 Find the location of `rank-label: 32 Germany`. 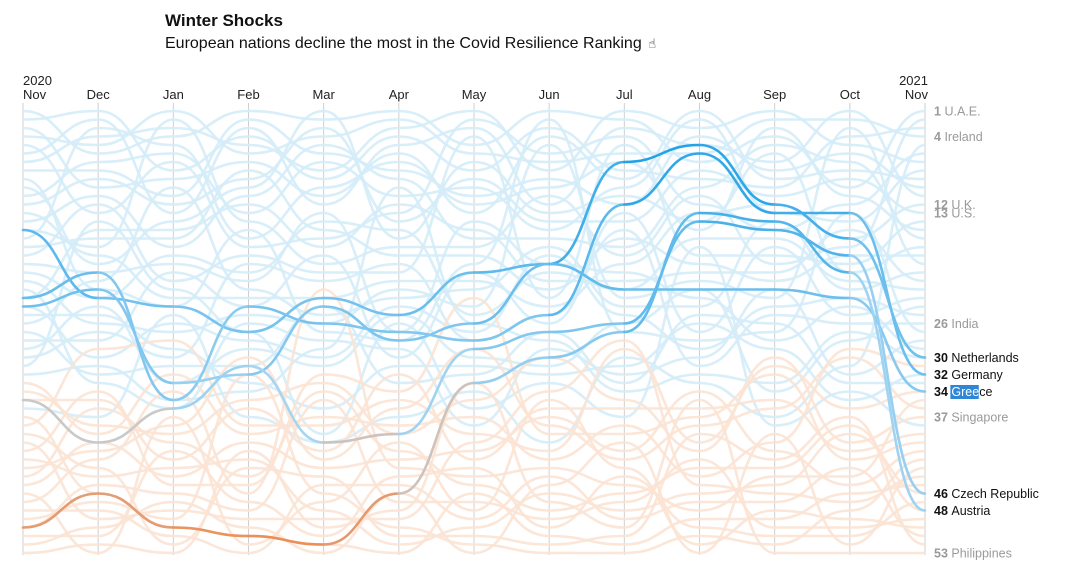

rank-label: 32 Germany is located at coordinates (969, 375).